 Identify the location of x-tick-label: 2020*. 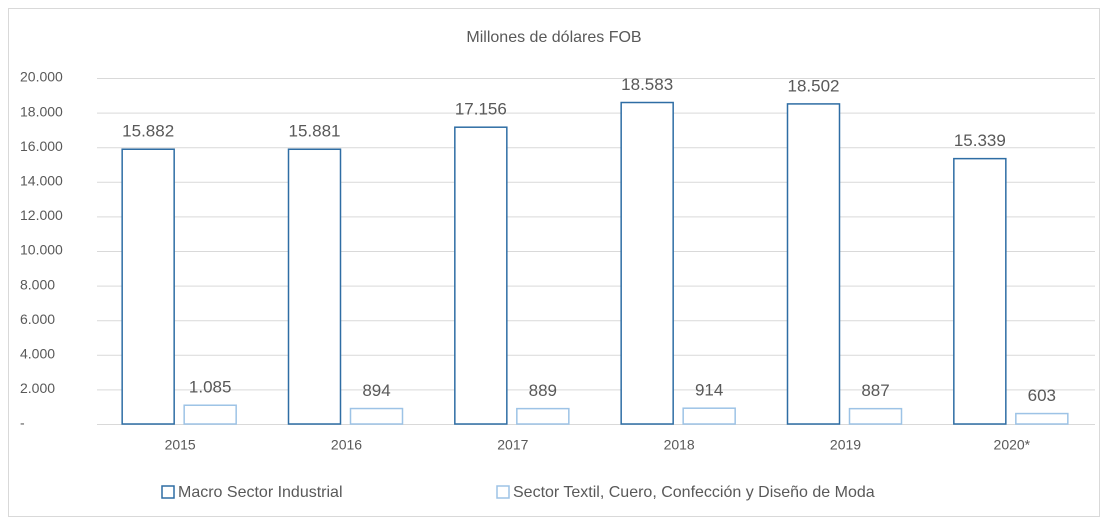
(1012, 445).